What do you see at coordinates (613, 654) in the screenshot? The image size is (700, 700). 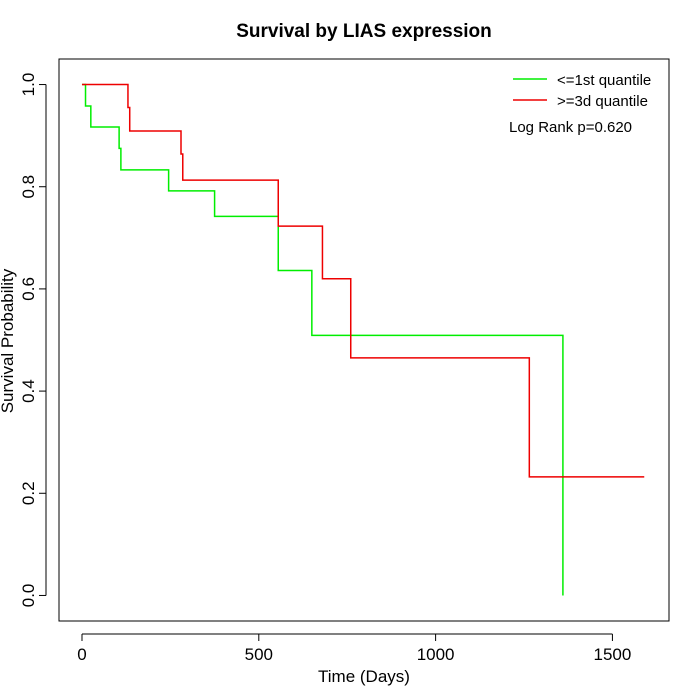 I see `x-tick-label: 1500` at bounding box center [613, 654].